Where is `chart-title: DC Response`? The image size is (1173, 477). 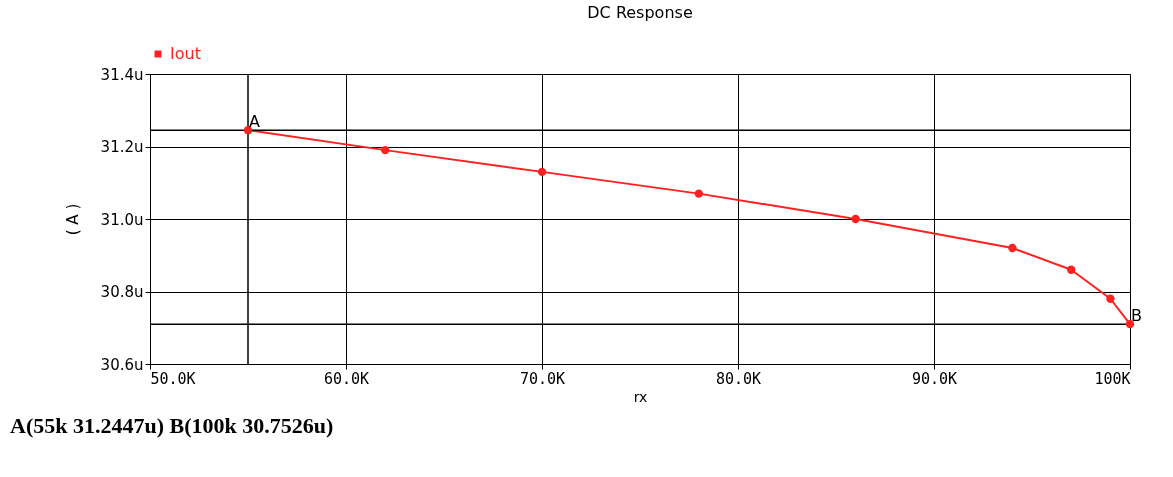 chart-title: DC Response is located at coordinates (640, 12).